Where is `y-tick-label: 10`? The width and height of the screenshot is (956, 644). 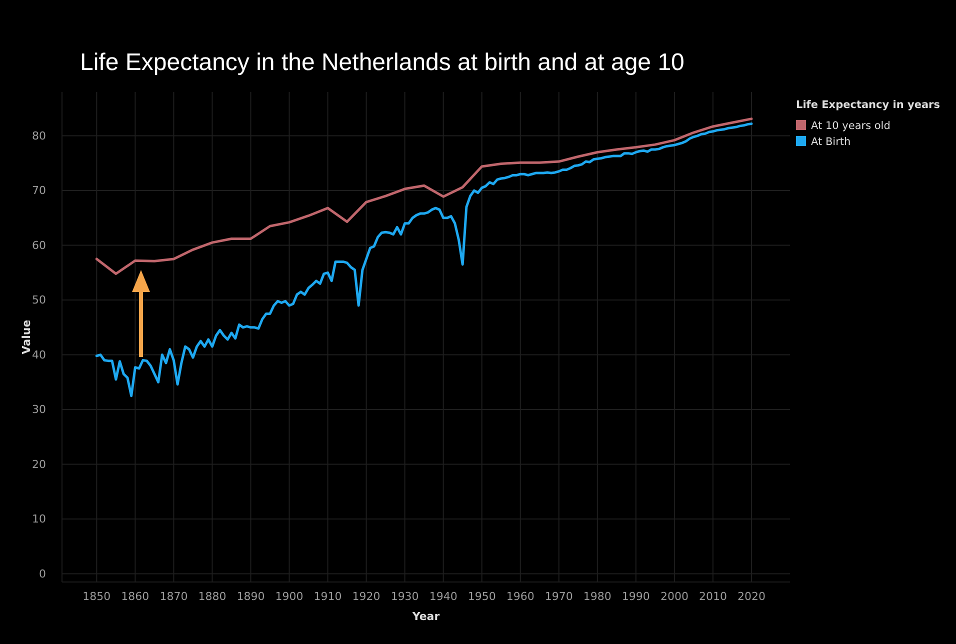 y-tick-label: 10 is located at coordinates (39, 519).